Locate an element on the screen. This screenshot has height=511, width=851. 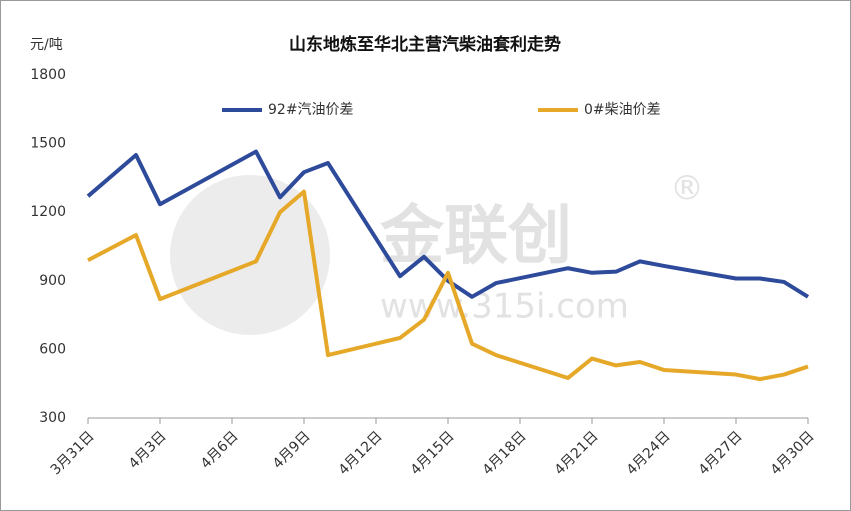
y-tick-label: 300 is located at coordinates (52, 418).